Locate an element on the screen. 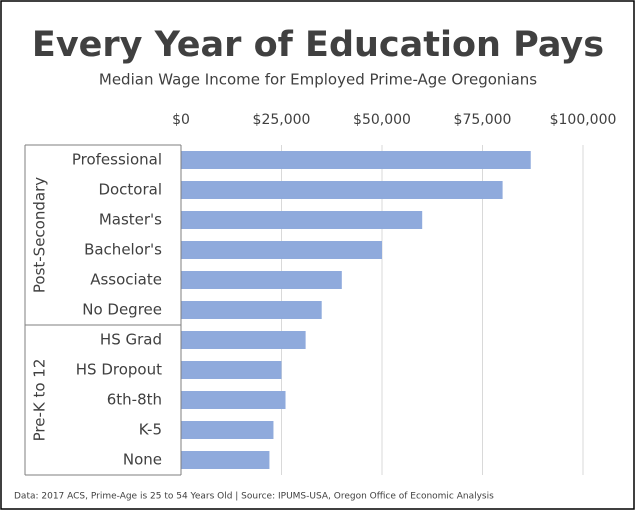 The height and width of the screenshot is (512, 637). y-tick-label: No Degree is located at coordinates (122, 310).